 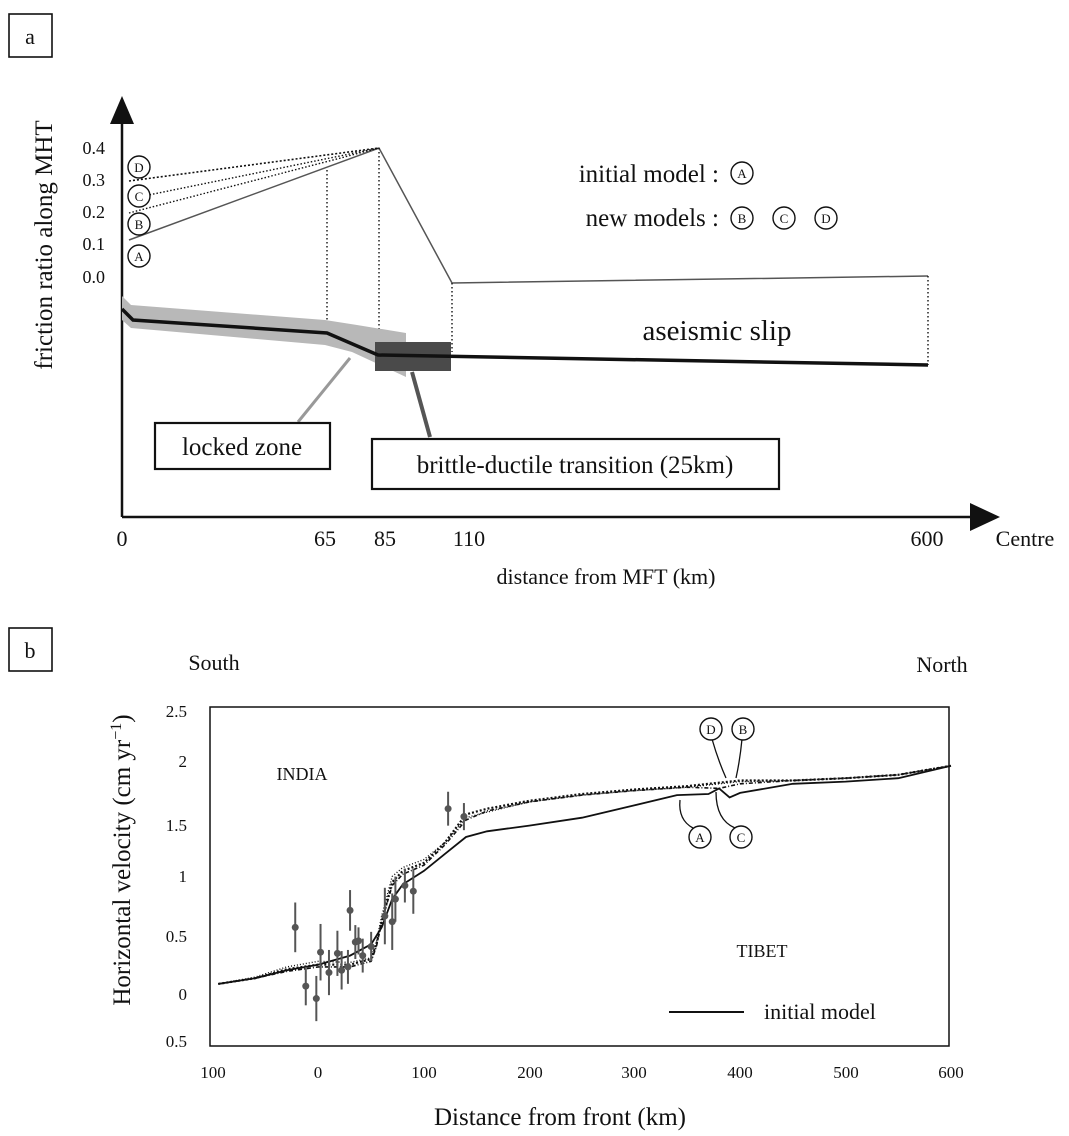 I want to click on legend-marker: D, so click(x=826, y=218).